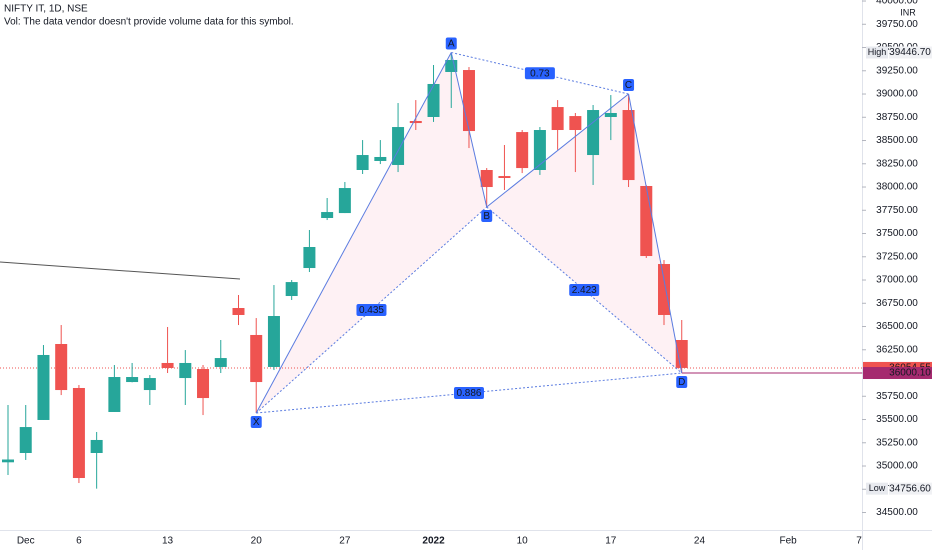 This screenshot has width=932, height=550. I want to click on pattern-point-label: D, so click(681, 382).